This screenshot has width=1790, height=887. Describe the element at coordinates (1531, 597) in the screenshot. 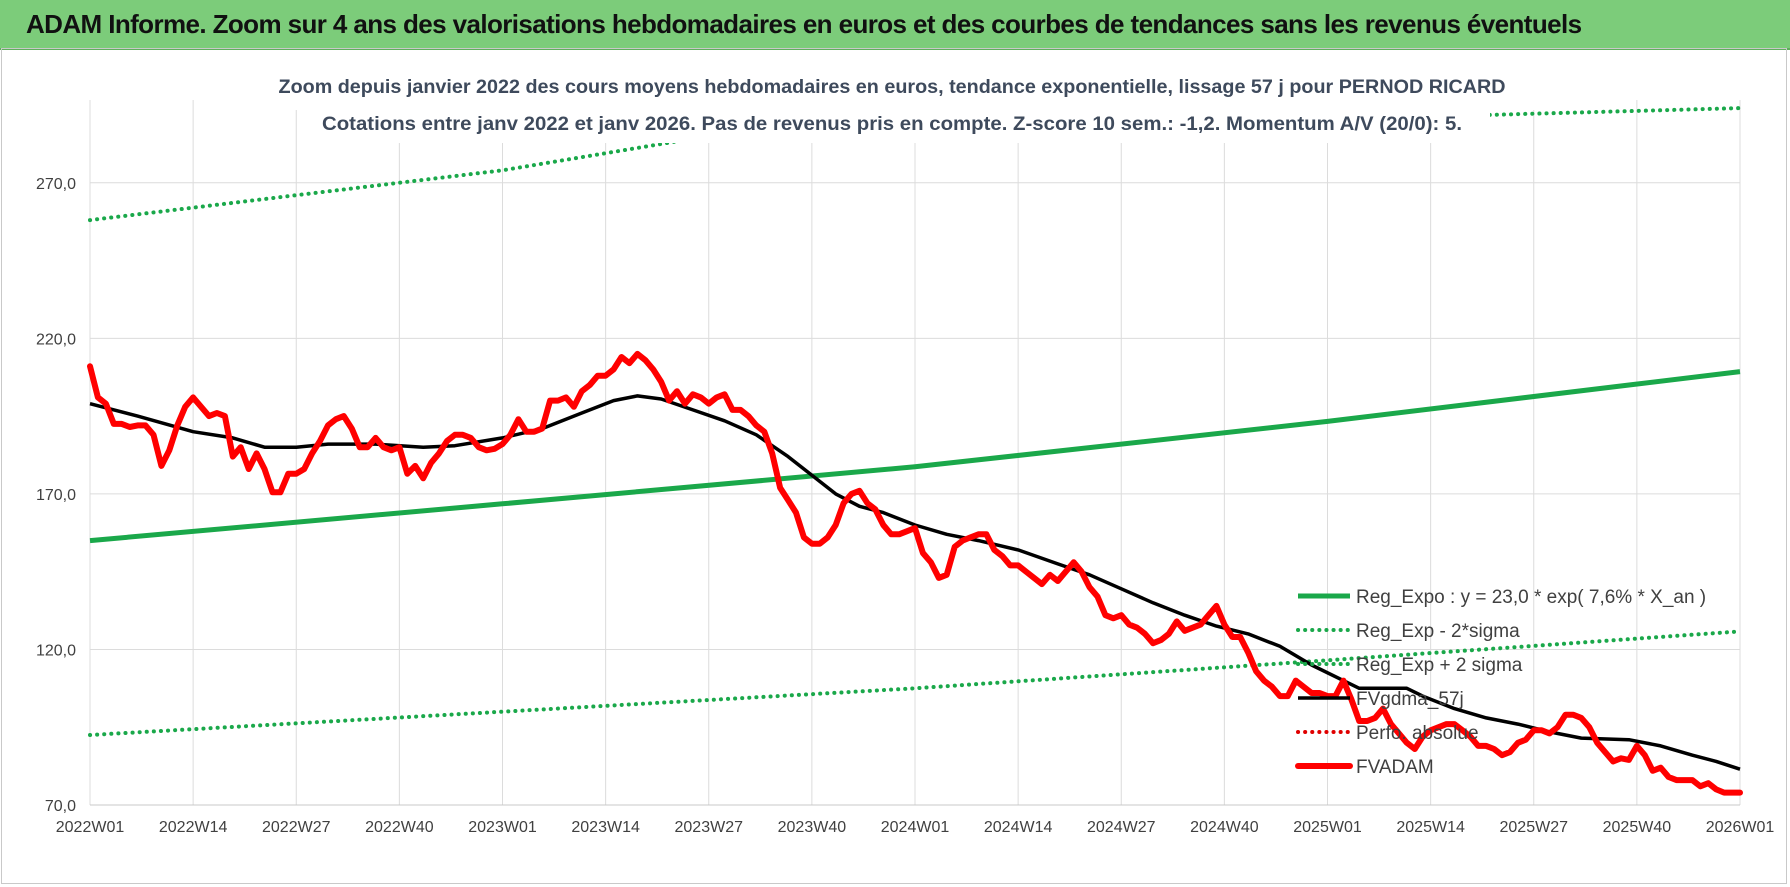

I see `legend-label: Reg_Expo : y = 23,0 * exp( 7,6% * X_an )` at that location.